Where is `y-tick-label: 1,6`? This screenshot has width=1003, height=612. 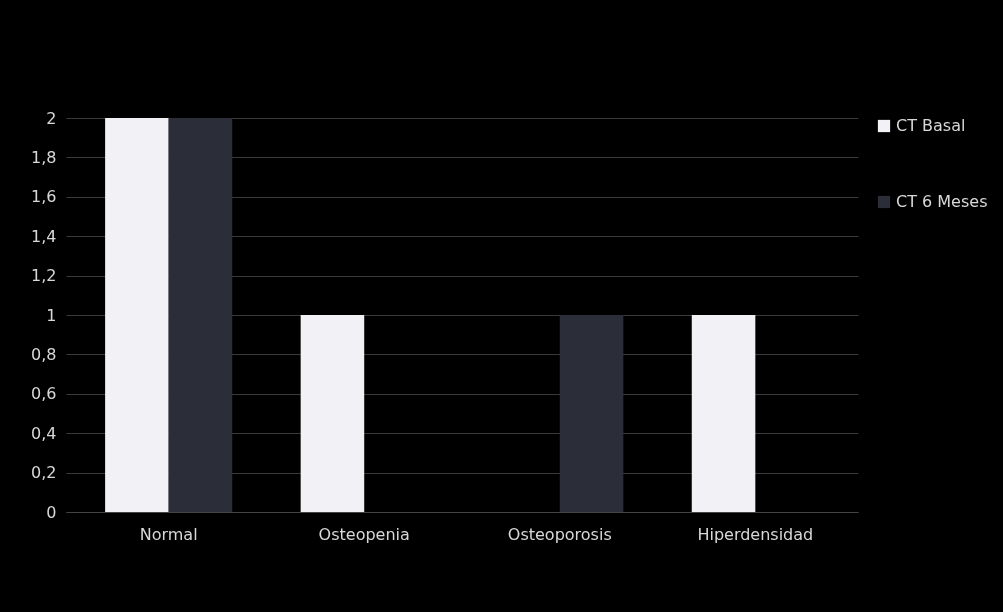 y-tick-label: 1,6 is located at coordinates (44, 197).